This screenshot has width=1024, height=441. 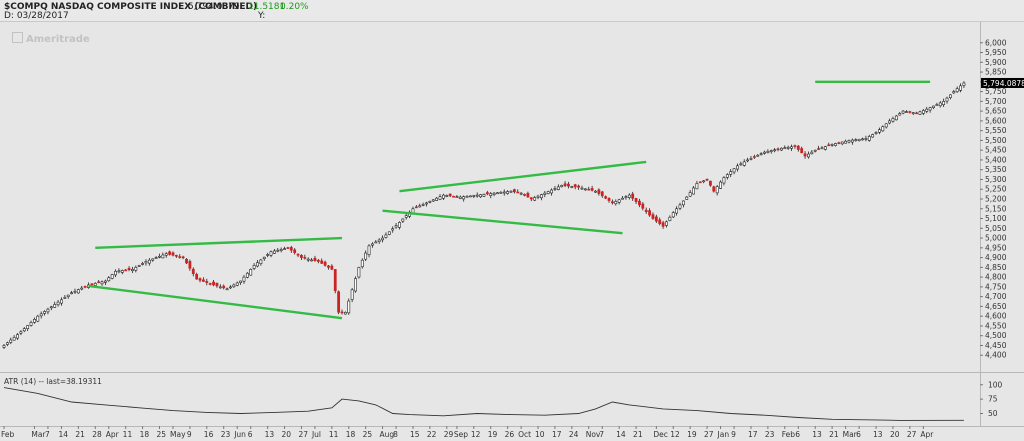 What do you see at coordinates (36, 16) in the screenshot?
I see `date-readout: D: 03/28/2017` at bounding box center [36, 16].